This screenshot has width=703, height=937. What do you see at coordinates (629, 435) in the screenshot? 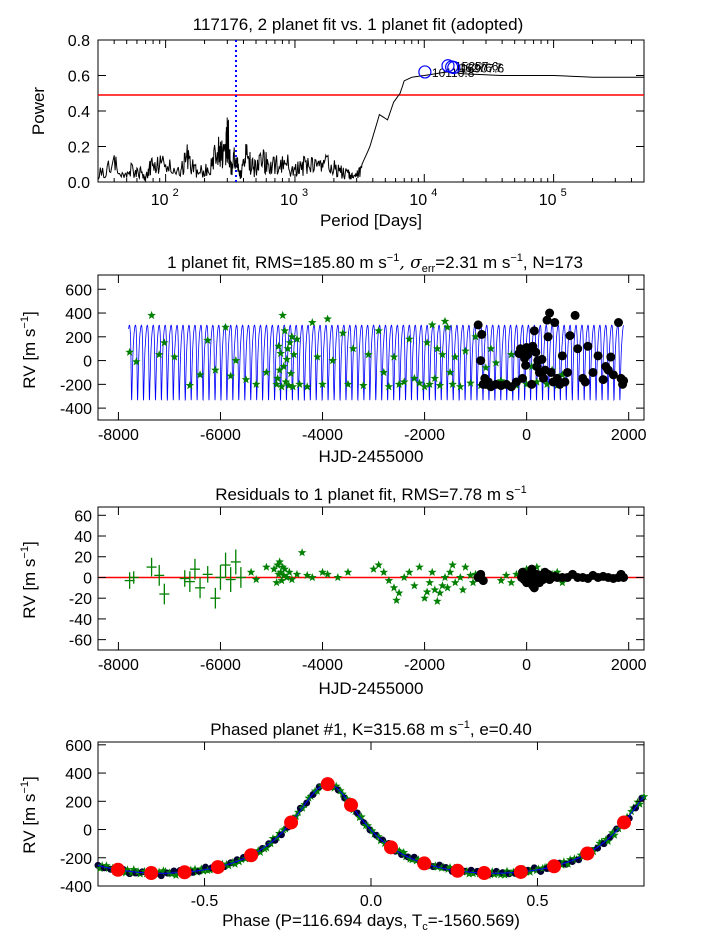
I see `x-tick-label: 2000` at bounding box center [629, 435].